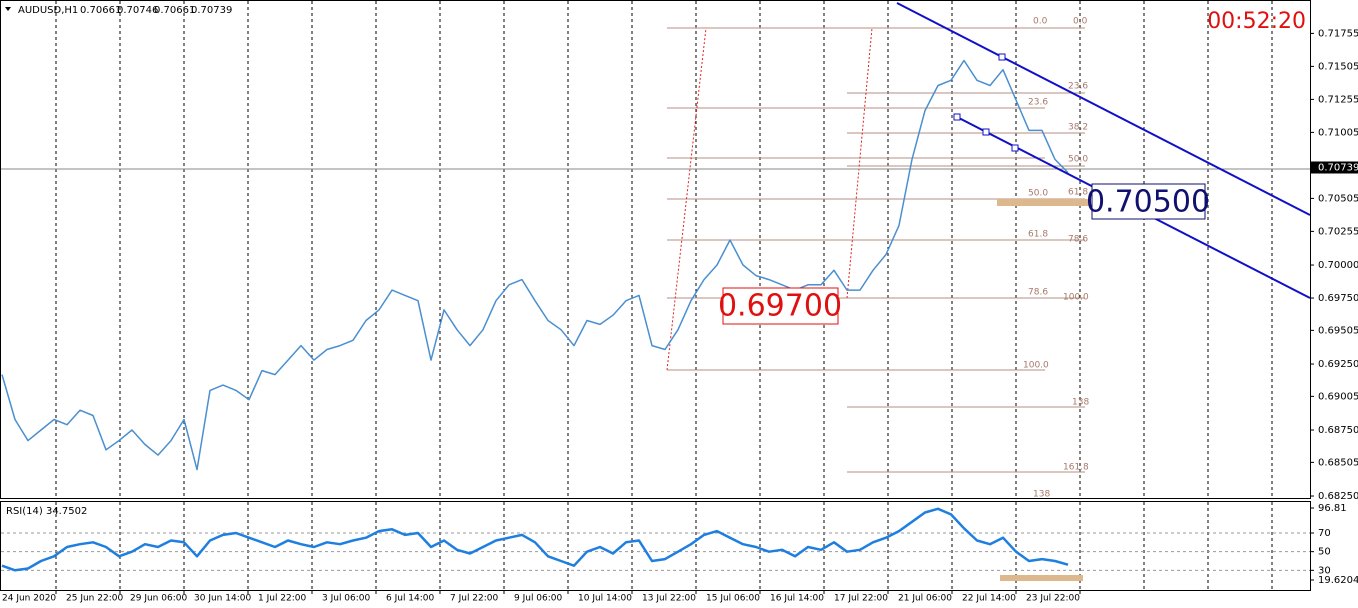 The width and height of the screenshot is (1358, 608). Describe the element at coordinates (1338, 430) in the screenshot. I see `y-tick-label: 0.68750` at that location.